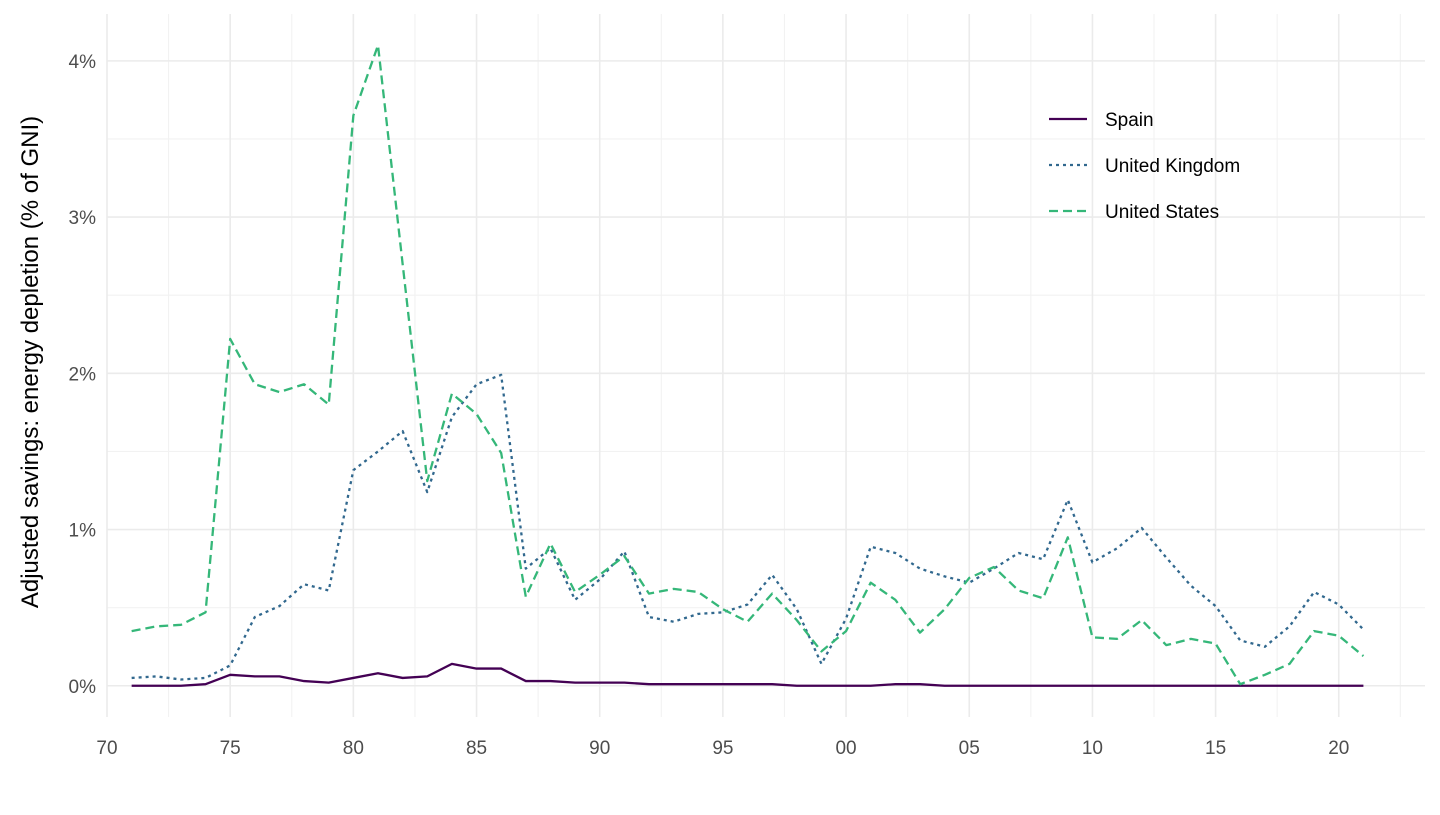  I want to click on x-tick-label: 85, so click(476, 748).